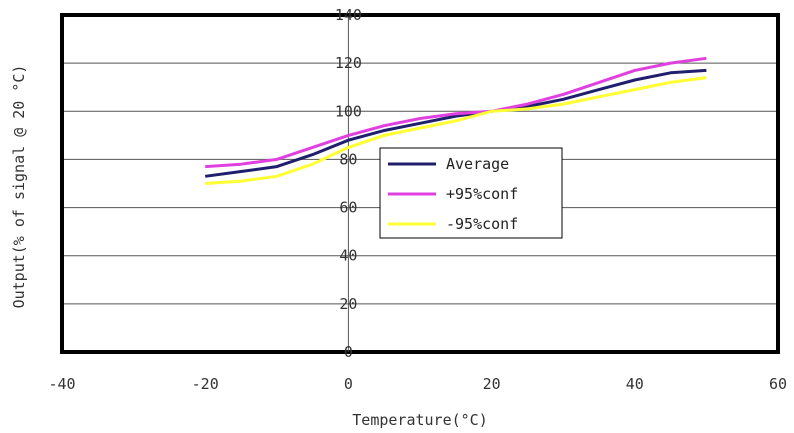 Image resolution: width=794 pixels, height=433 pixels. I want to click on legend: Average +95%conf -95%conf, so click(471, 193).